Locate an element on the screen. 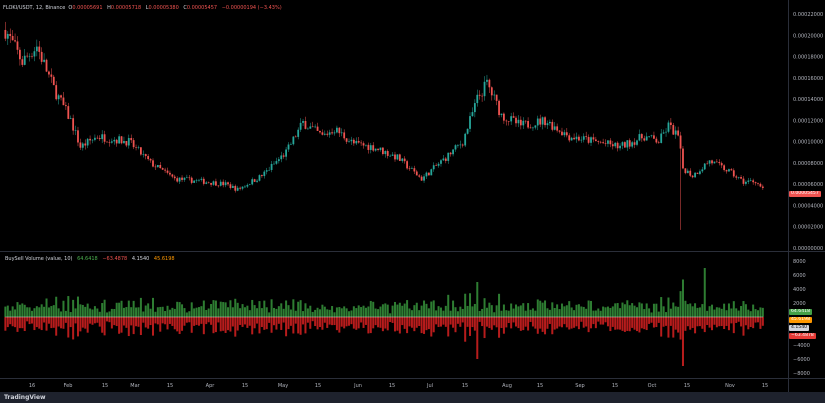  tradingview-logo: TradingView is located at coordinates (25, 397).